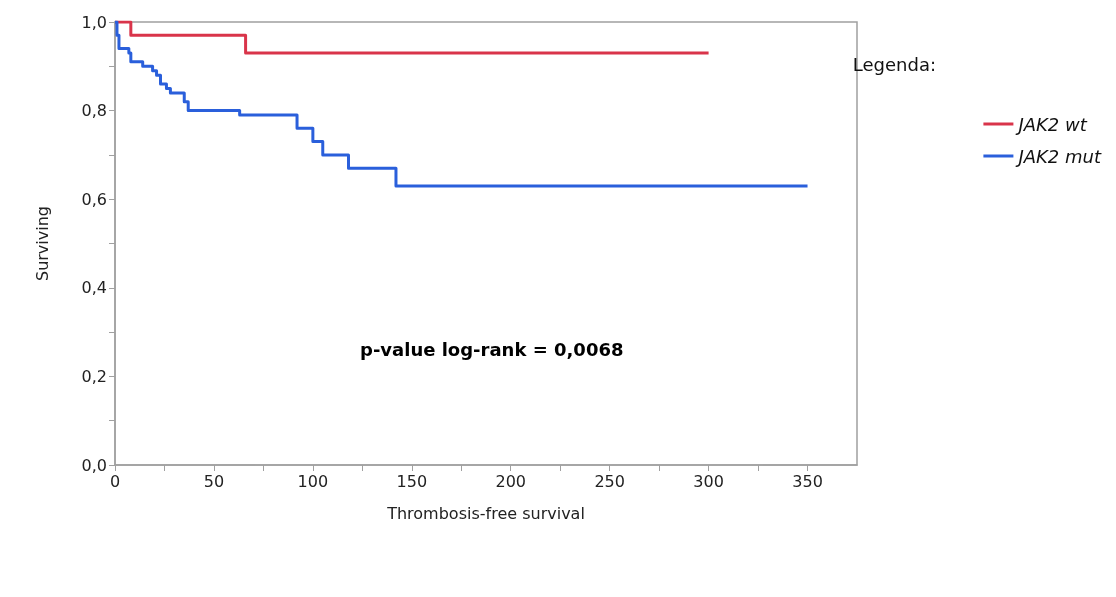 The height and width of the screenshot is (597, 1116). Describe the element at coordinates (115, 481) in the screenshot. I see `x-tick-label: 0` at that location.